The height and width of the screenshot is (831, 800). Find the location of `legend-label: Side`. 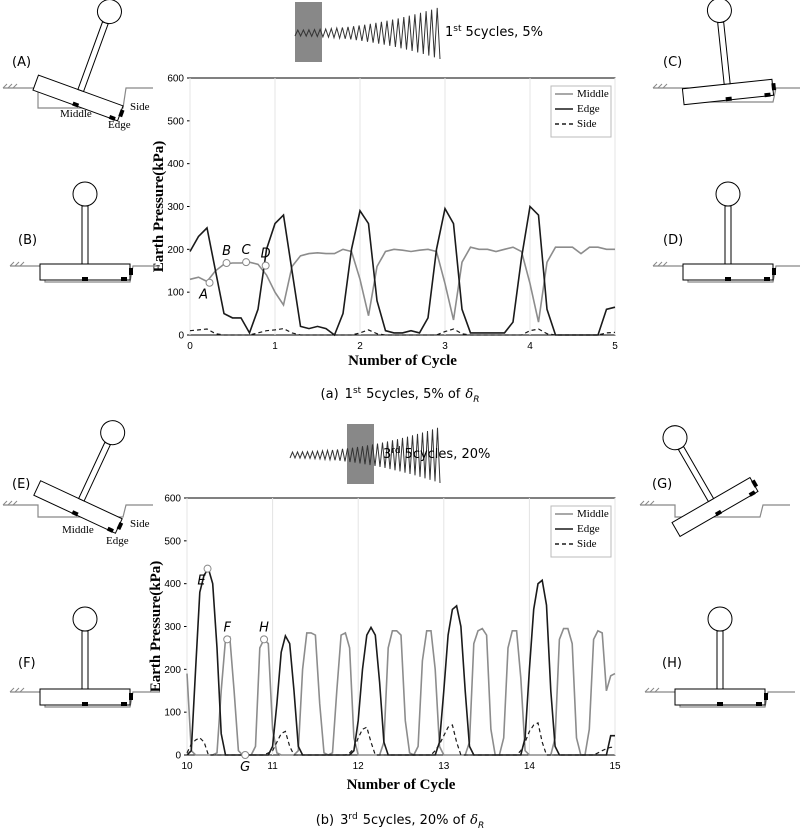

legend-label: Side is located at coordinates (587, 124).